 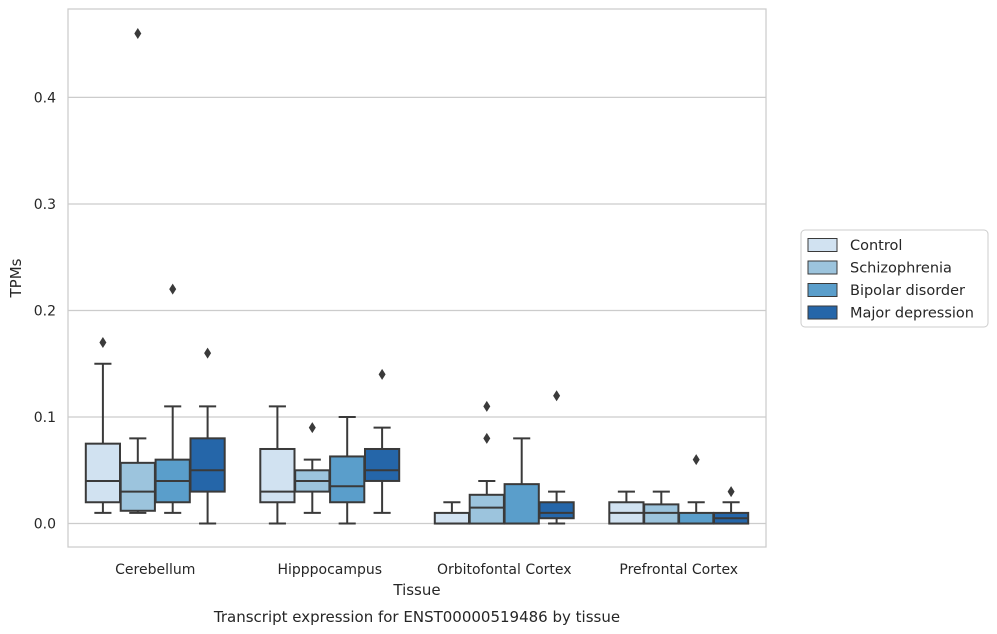 I want to click on y-tick-label: 0.1, so click(x=45, y=418).